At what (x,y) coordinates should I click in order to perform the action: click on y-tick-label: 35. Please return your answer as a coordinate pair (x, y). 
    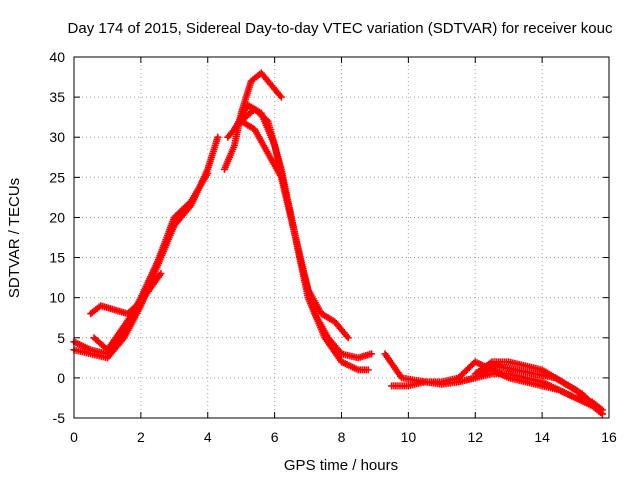
    Looking at the image, I should click on (57, 97).